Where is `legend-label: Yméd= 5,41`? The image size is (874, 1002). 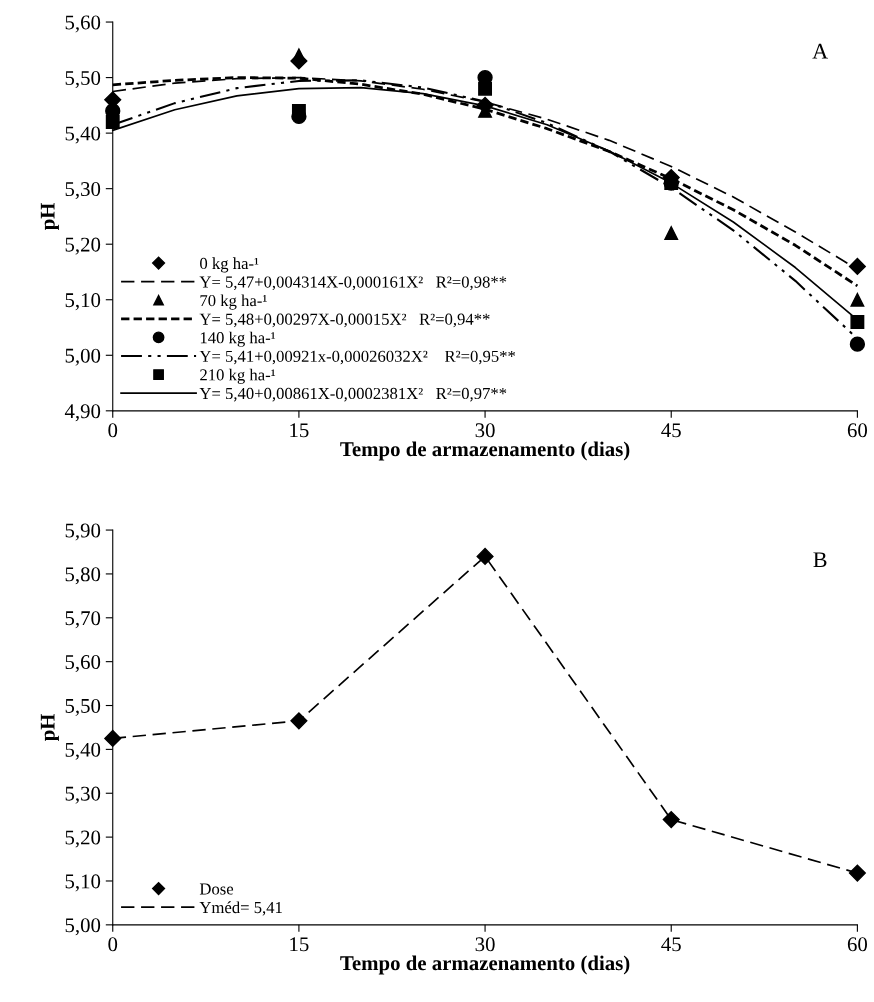 legend-label: Yméd= 5,41 is located at coordinates (240, 908).